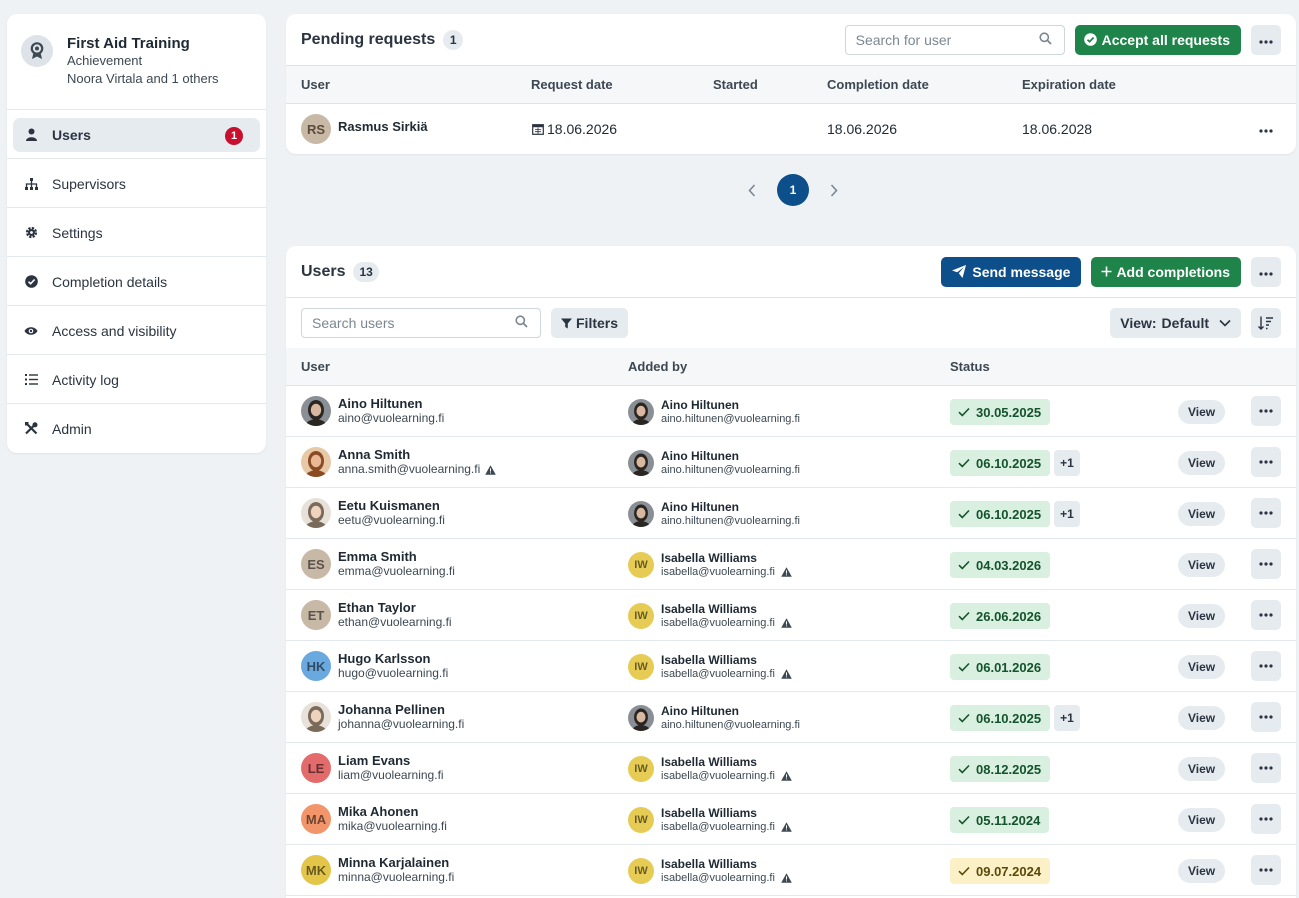 This screenshot has width=1299, height=898. What do you see at coordinates (143, 78) in the screenshot?
I see `course-owners: Noora Virtala and 1 others` at bounding box center [143, 78].